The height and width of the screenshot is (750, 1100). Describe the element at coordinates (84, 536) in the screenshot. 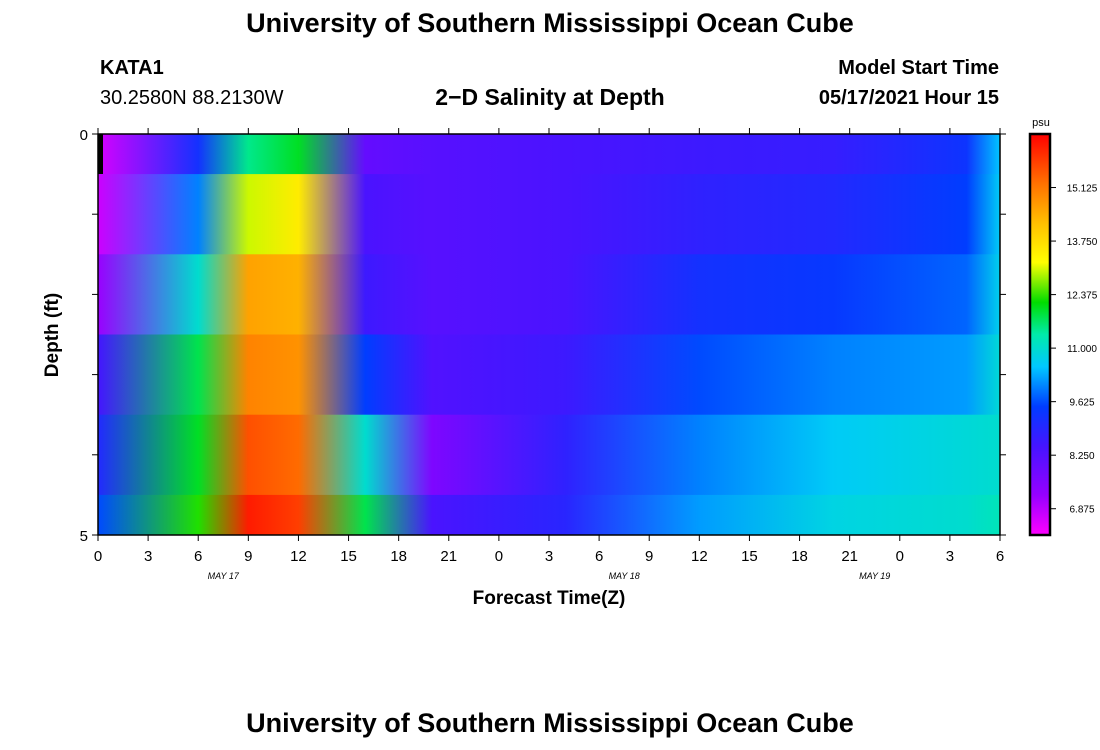

I see `y-tick-label: 5` at that location.